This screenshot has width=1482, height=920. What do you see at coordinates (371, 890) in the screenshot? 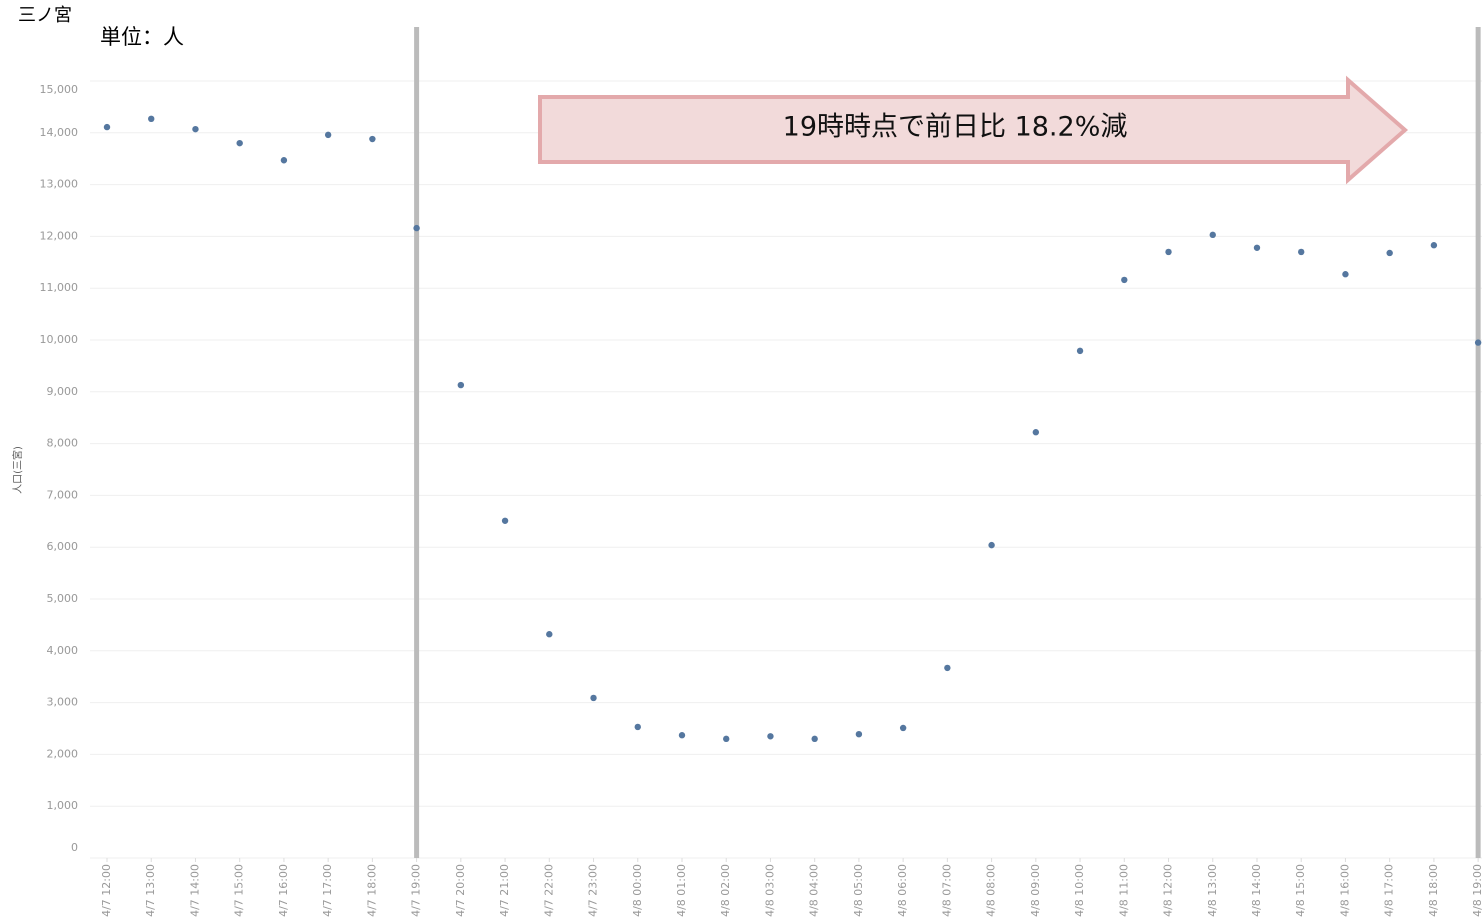
I see `x-tick-label: 4/7 18:00` at bounding box center [371, 890].